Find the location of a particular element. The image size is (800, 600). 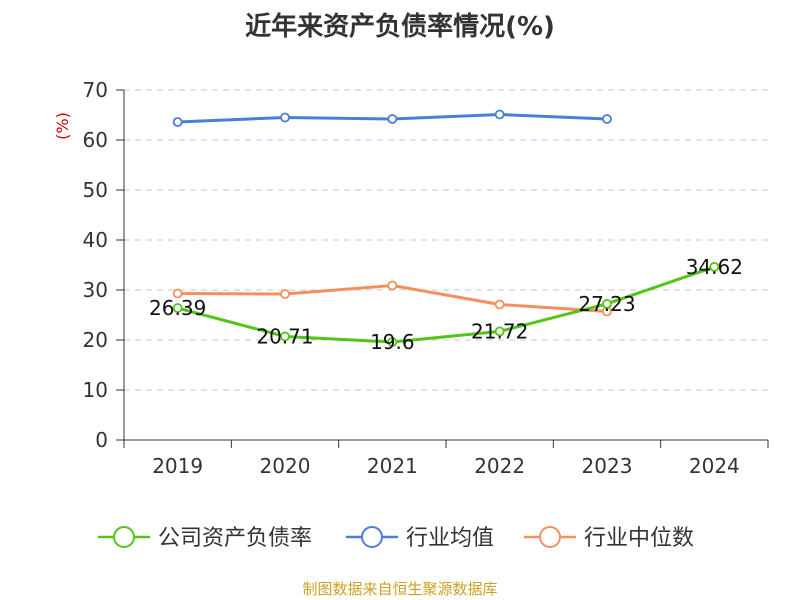

x-tick-label: 2020 is located at coordinates (285, 466).